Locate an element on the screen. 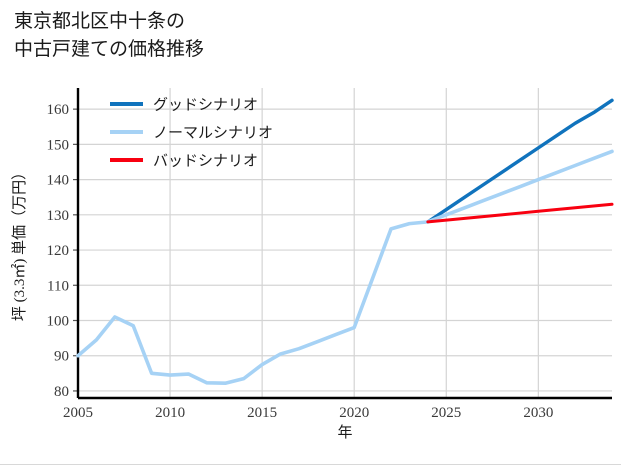 The width and height of the screenshot is (621, 465). y-tick-label: 130 is located at coordinates (58, 216).